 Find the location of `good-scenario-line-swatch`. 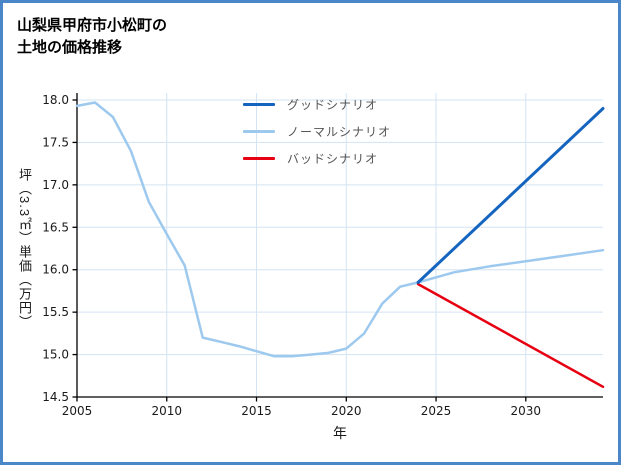

good-scenario-line-swatch is located at coordinates (259, 104).